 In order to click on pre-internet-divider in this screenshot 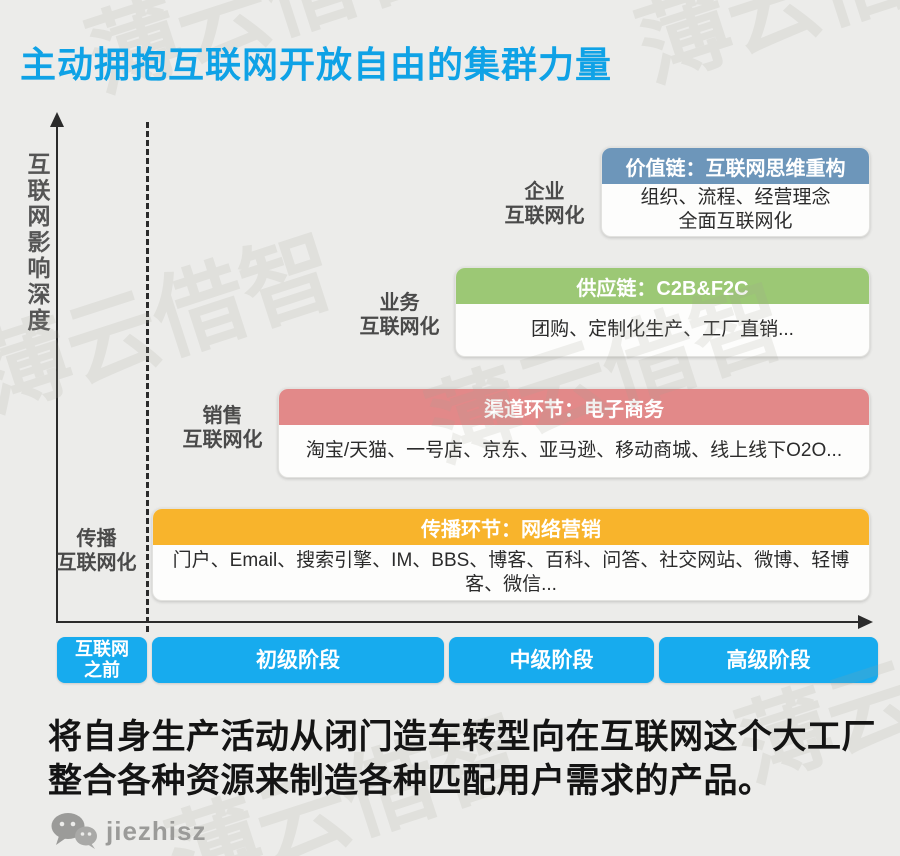, I will do `click(147, 377)`.